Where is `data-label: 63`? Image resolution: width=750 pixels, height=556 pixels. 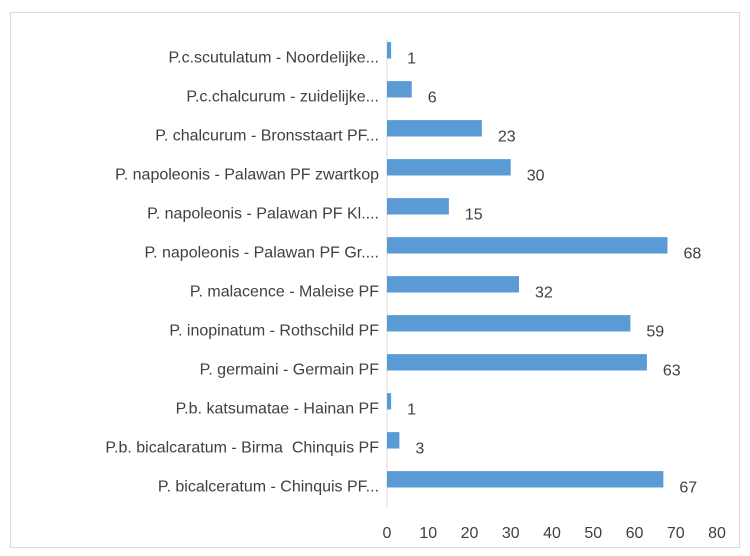 data-label: 63 is located at coordinates (672, 371).